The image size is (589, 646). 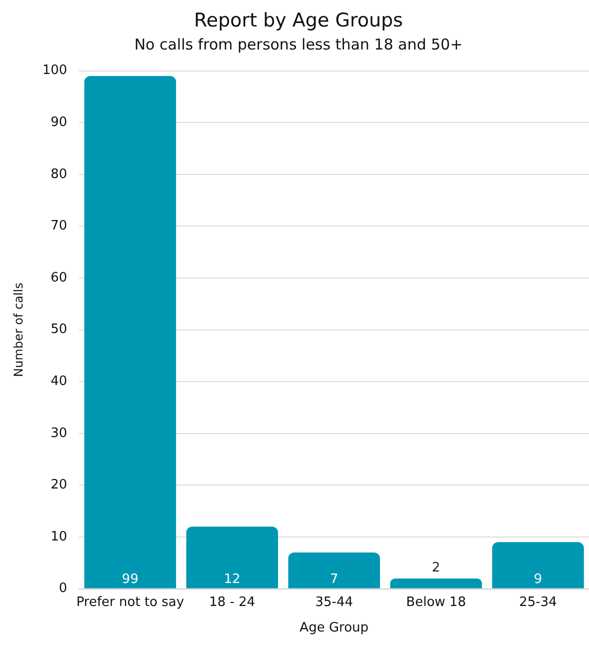 I want to click on y-axis-title: Number of calls, so click(x=18, y=329).